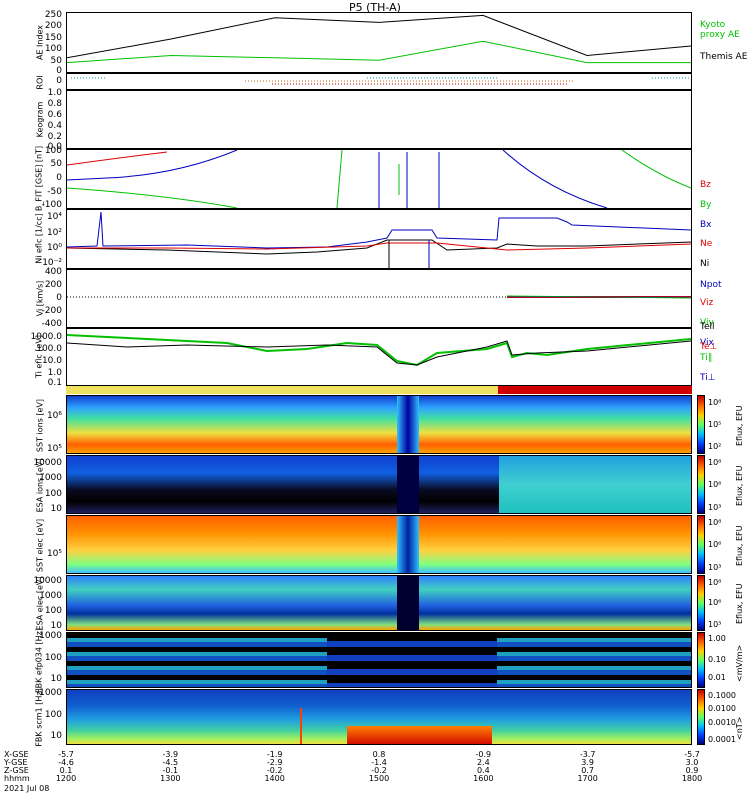 The image size is (750, 800). Describe the element at coordinates (53, 494) in the screenshot. I see `esa-ions-tick: 100` at that location.